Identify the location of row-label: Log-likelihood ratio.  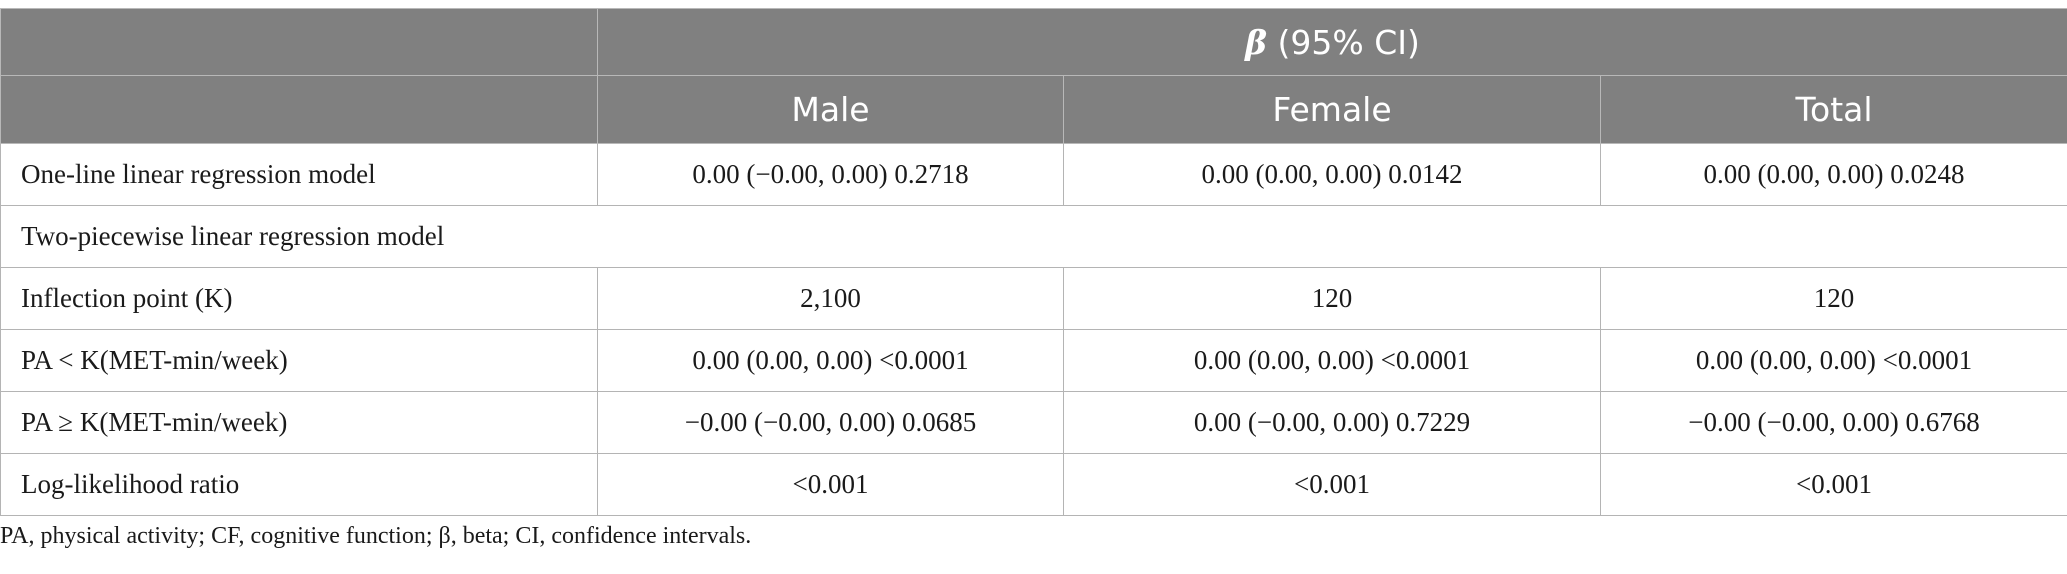
(299, 484).